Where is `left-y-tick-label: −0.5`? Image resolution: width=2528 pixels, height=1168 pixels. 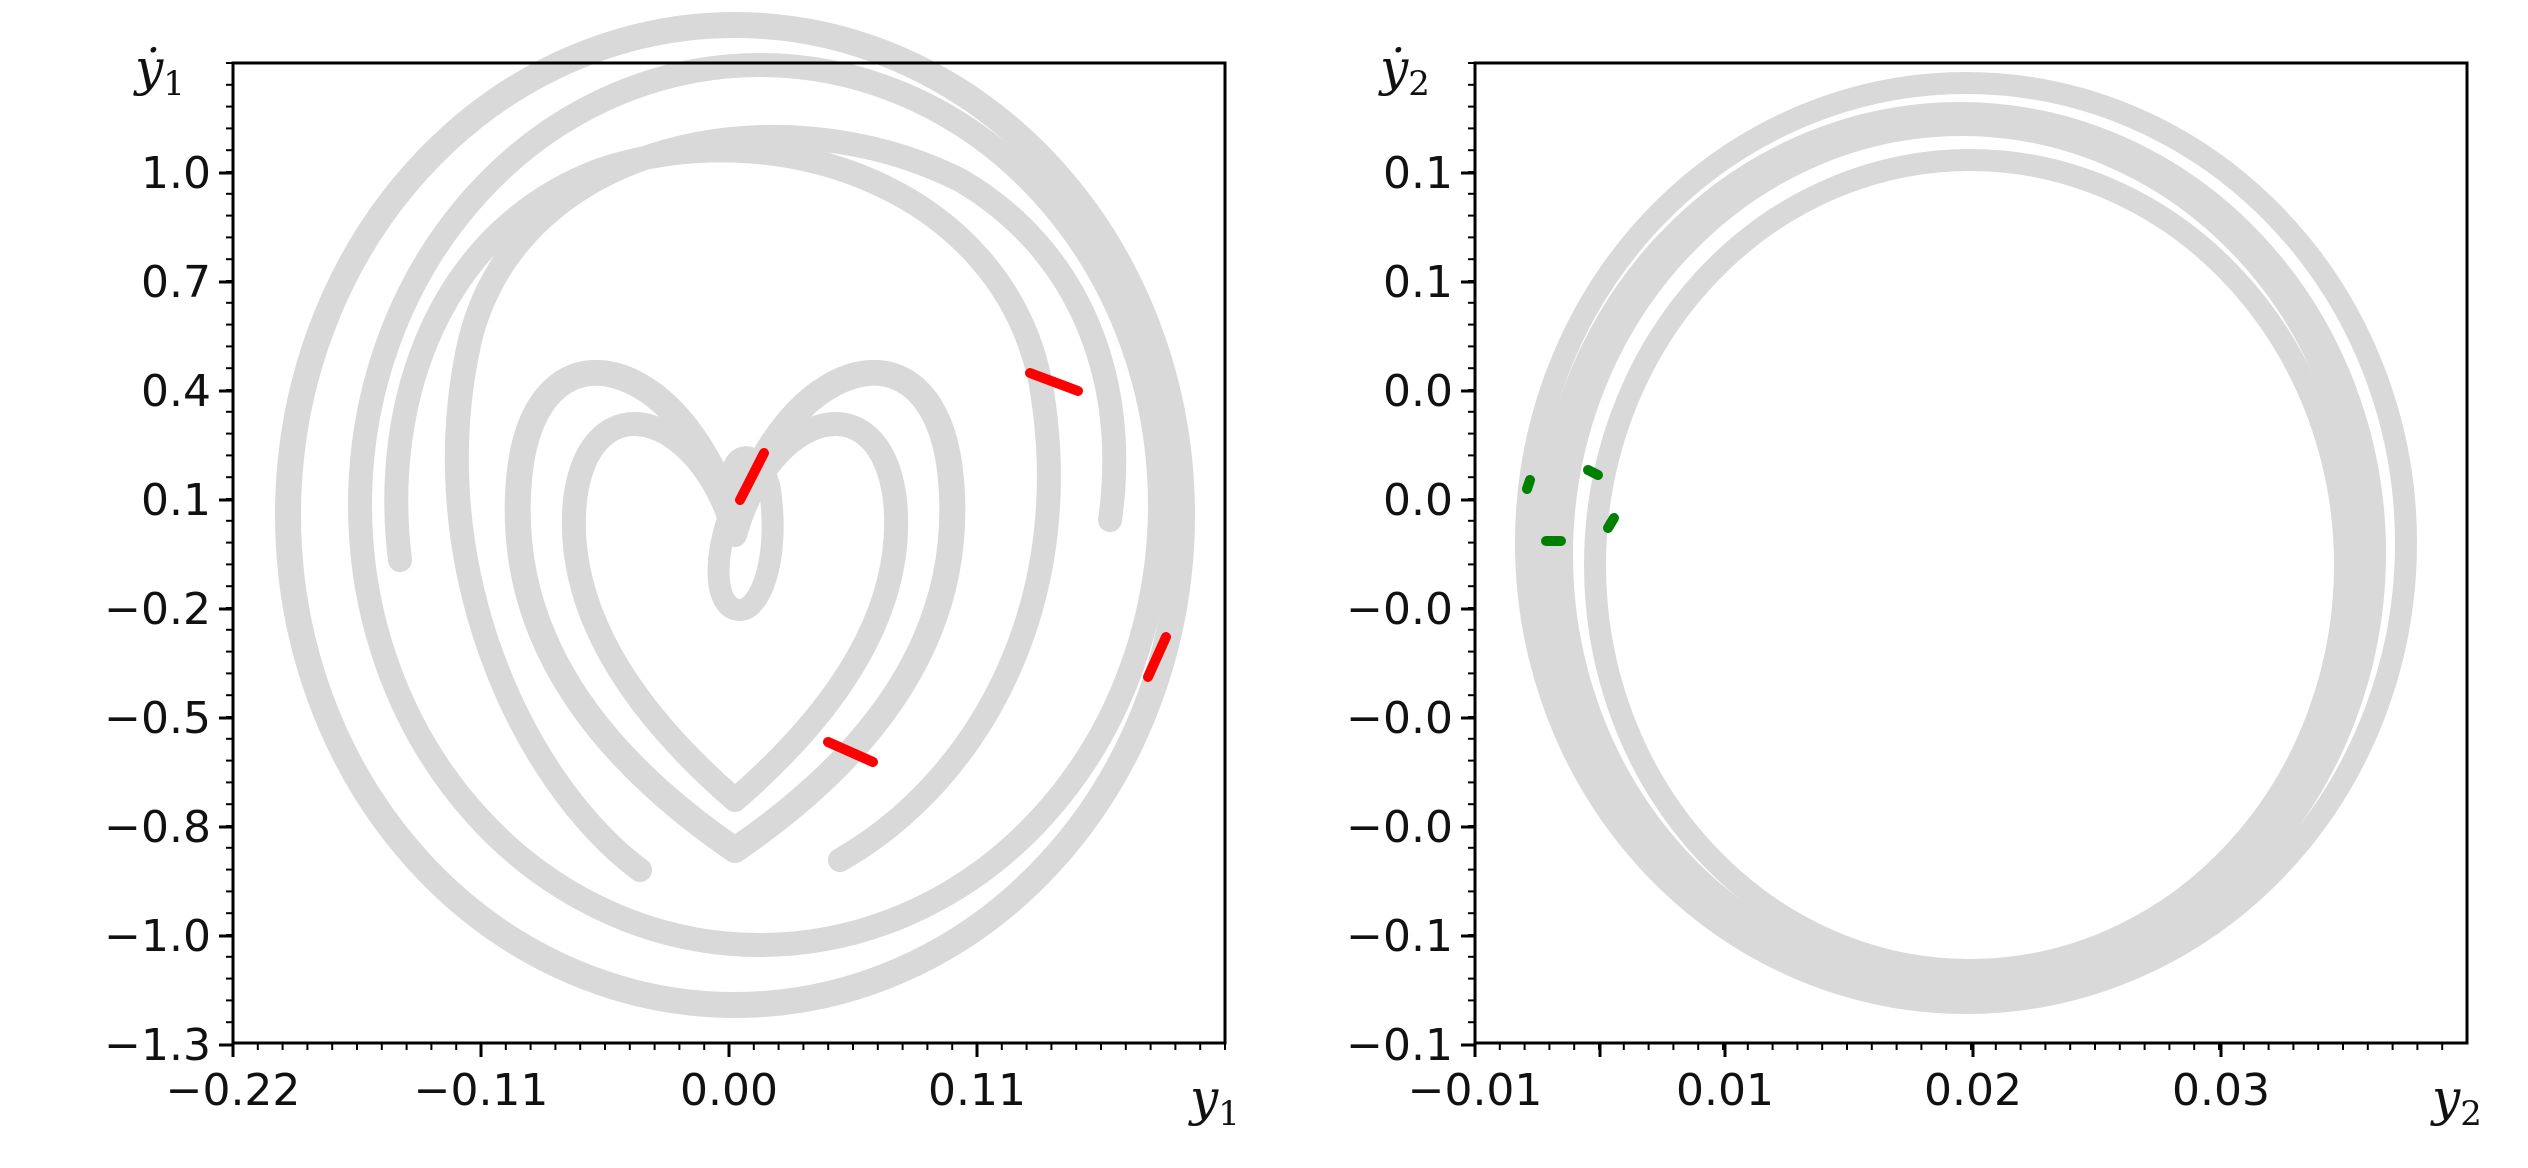
left-y-tick-label: −0.5 is located at coordinates (157, 718).